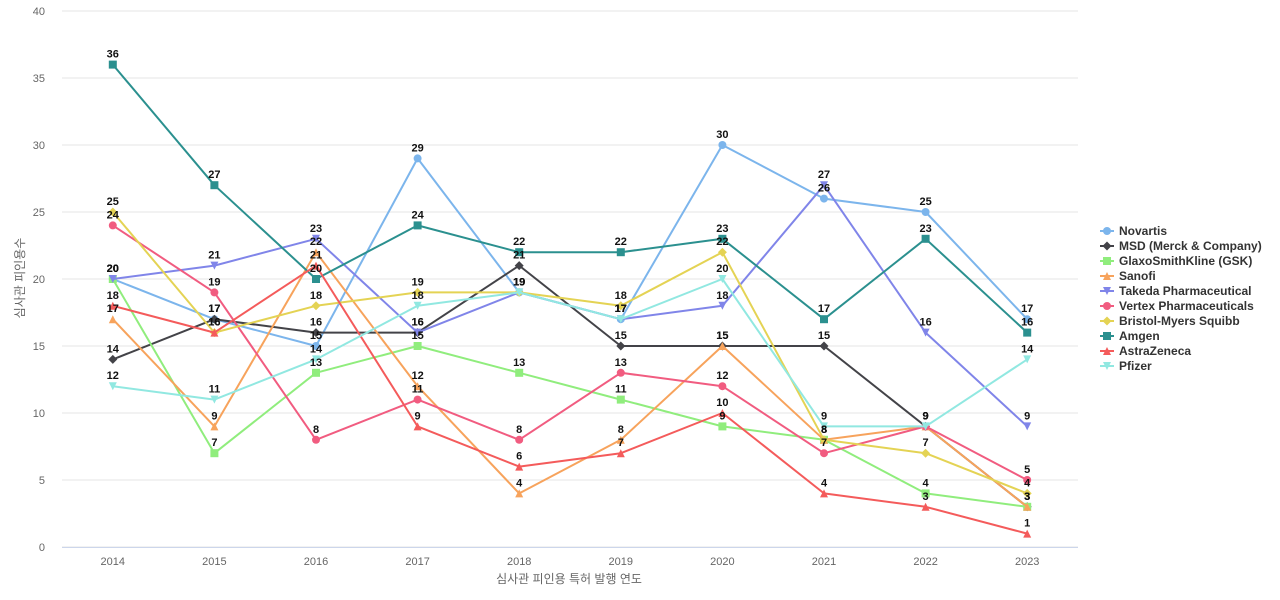  What do you see at coordinates (1170, 321) in the screenshot?
I see `legend-item: Bristol-Myers Squibb` at bounding box center [1170, 321].